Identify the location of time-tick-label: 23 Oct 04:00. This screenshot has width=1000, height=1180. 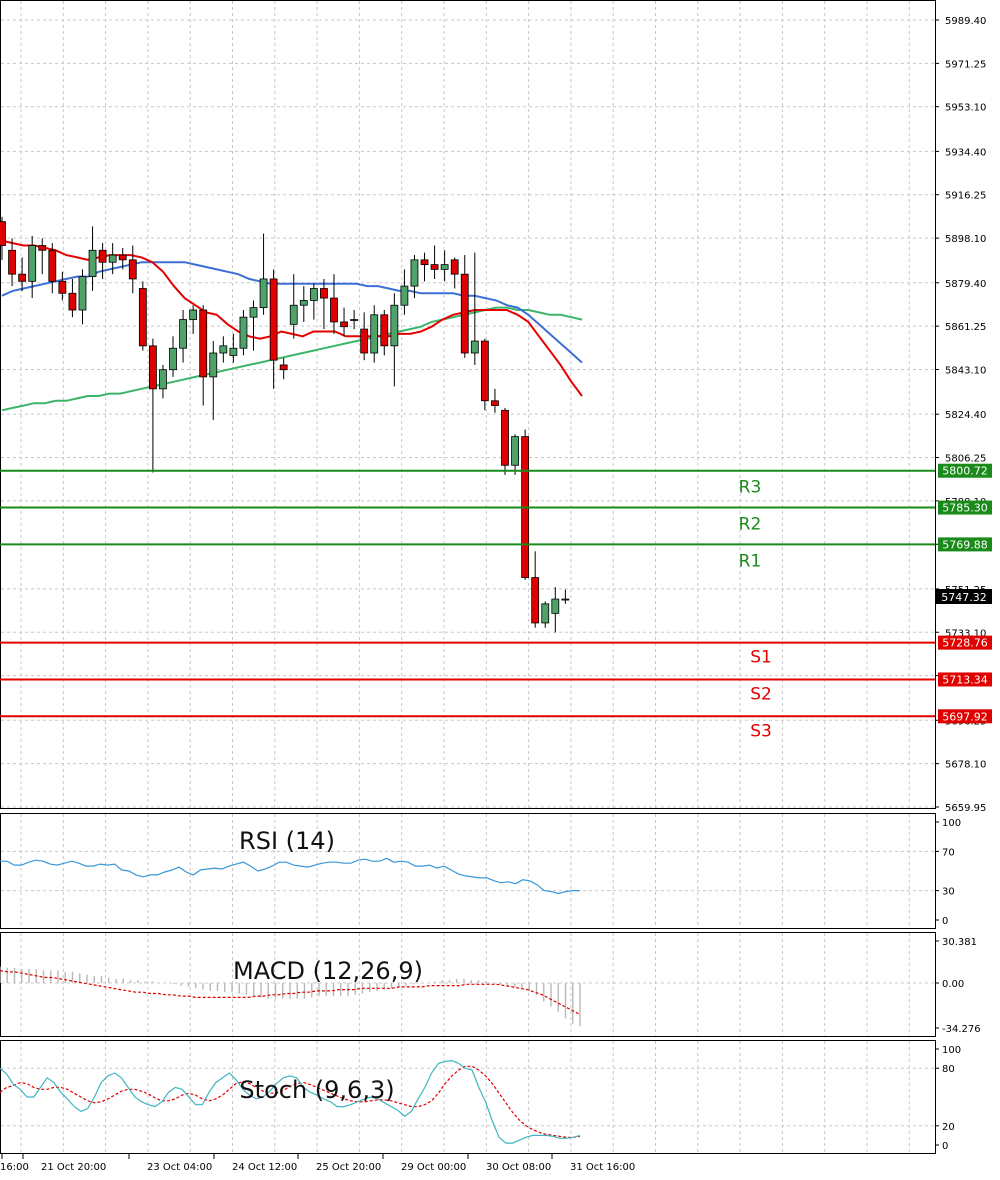
(179, 1167).